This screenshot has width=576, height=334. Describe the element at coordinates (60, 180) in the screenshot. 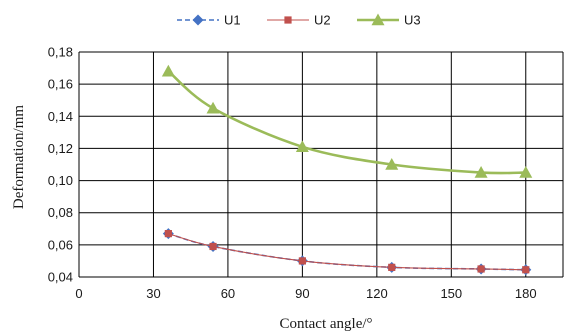

I see `y-tick-label: 0,10` at that location.